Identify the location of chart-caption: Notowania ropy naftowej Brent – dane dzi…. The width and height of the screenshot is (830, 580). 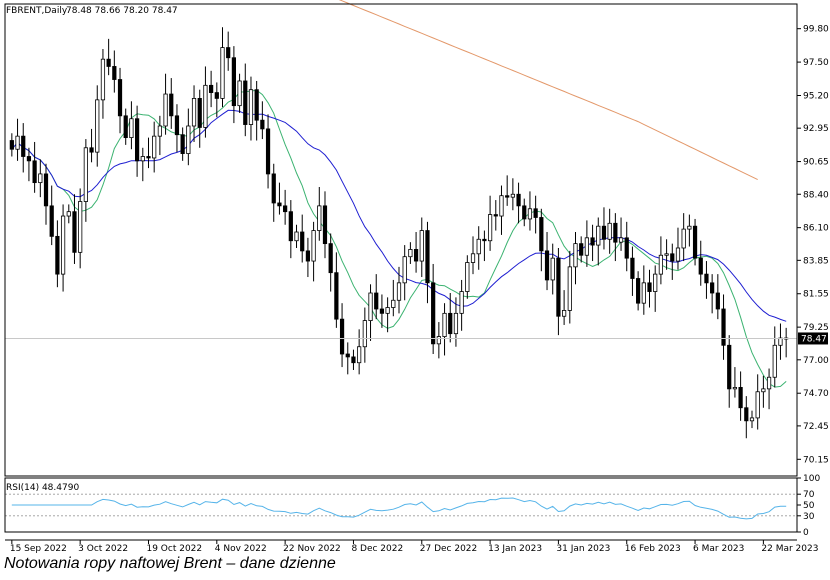
(170, 563).